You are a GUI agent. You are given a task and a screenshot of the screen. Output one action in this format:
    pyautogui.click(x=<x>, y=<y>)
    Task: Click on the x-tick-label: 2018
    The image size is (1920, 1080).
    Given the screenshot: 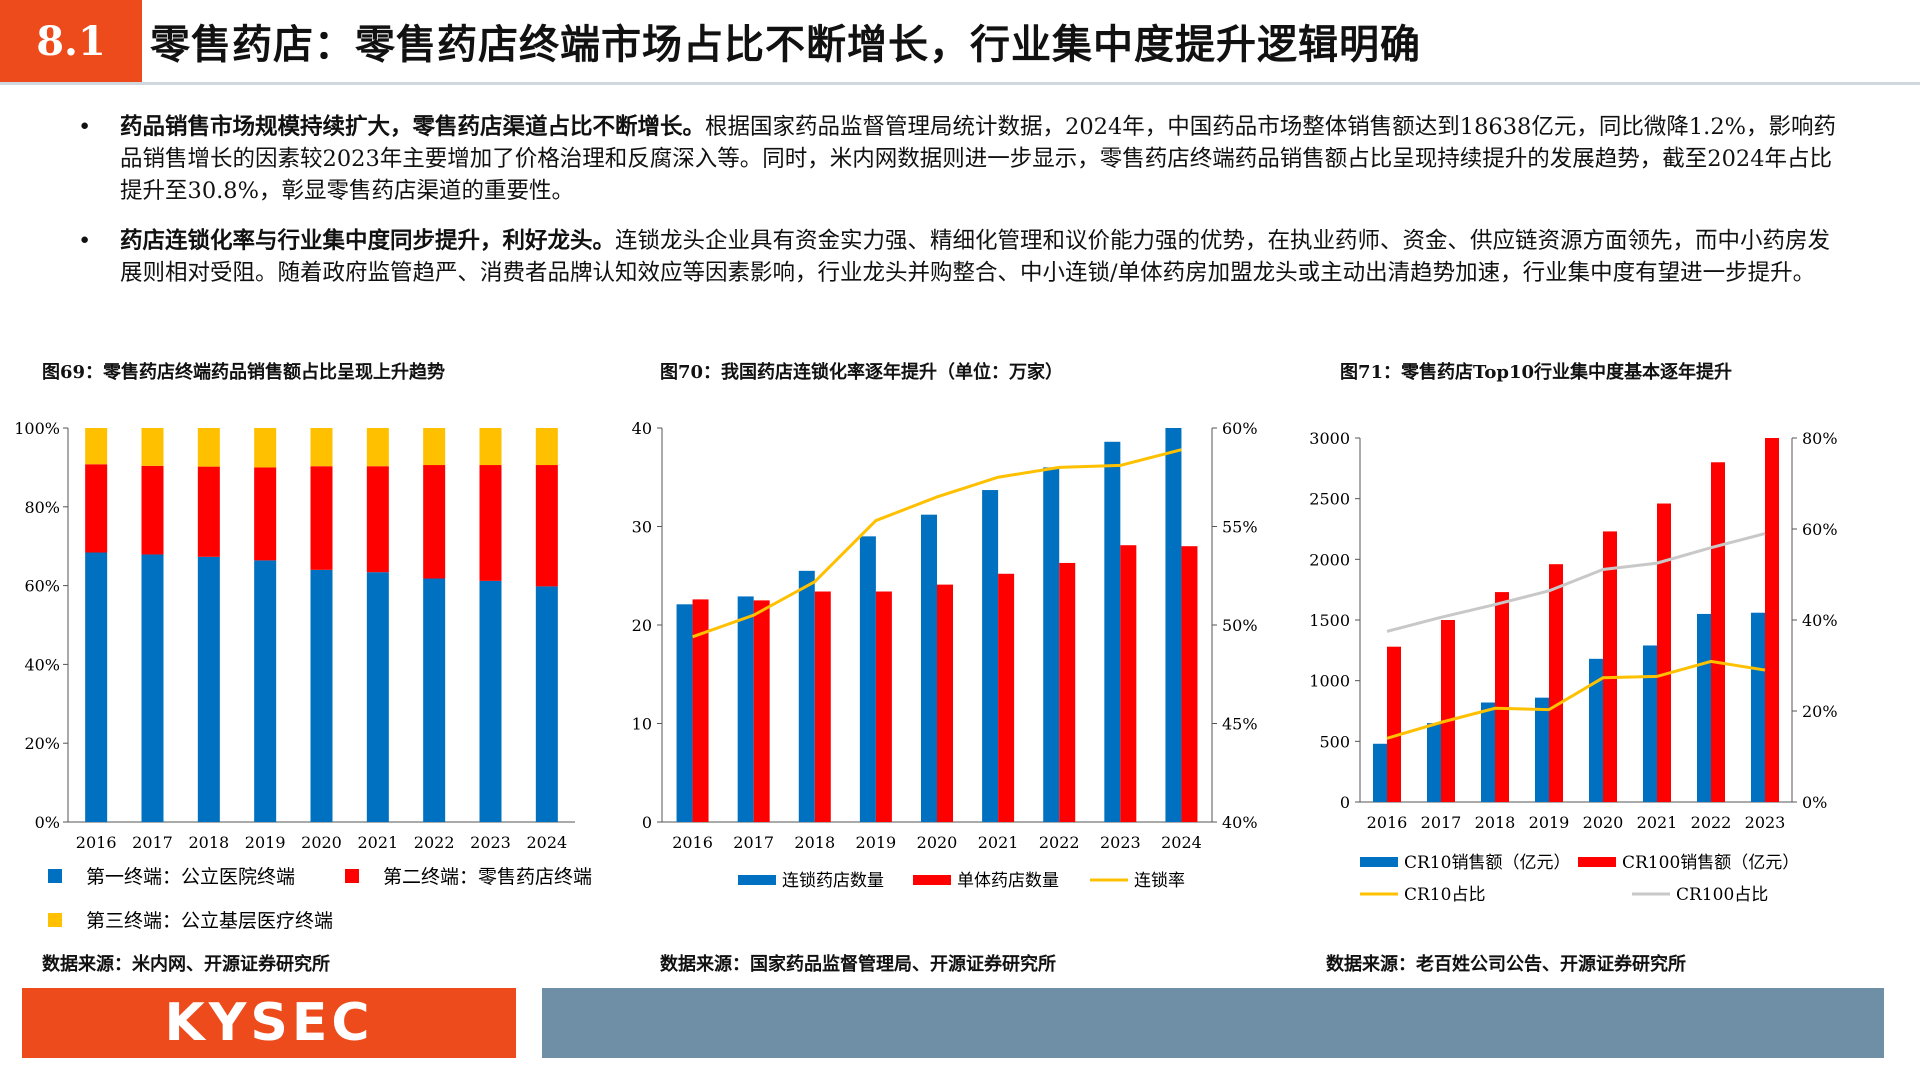 What is the action you would take?
    pyautogui.click(x=208, y=842)
    